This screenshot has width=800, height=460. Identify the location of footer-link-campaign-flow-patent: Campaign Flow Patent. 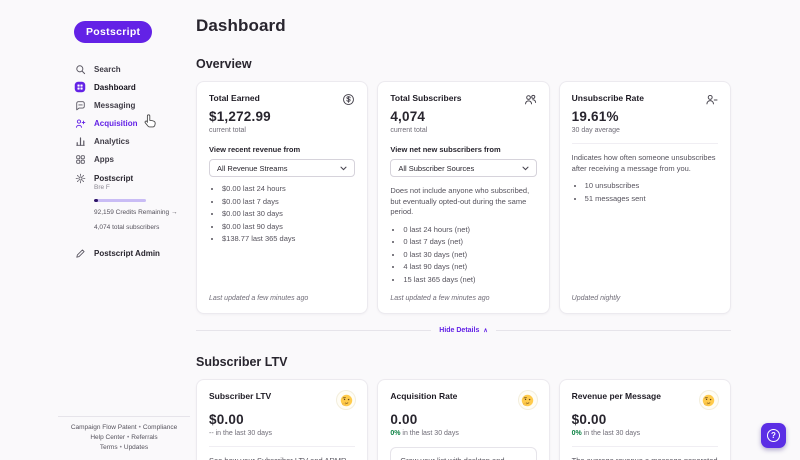
(103, 427).